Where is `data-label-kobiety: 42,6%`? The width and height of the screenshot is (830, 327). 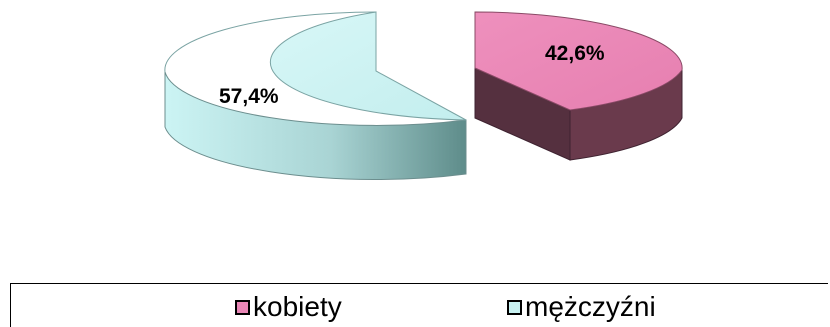 data-label-kobiety: 42,6% is located at coordinates (575, 53).